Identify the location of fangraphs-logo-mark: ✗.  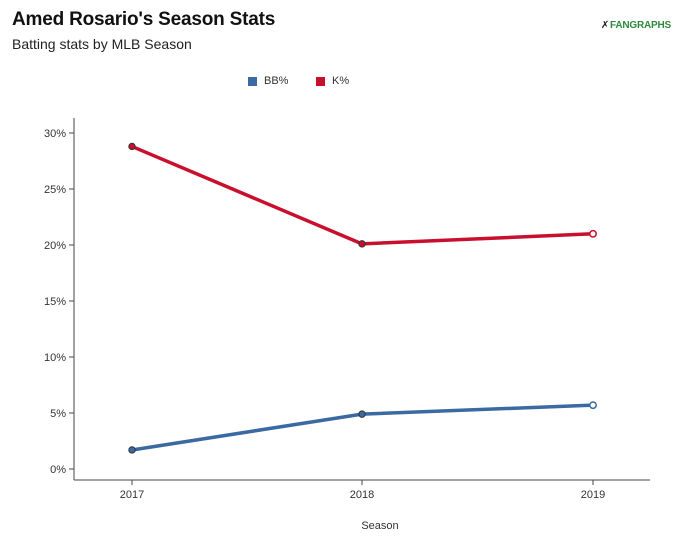
(604, 25).